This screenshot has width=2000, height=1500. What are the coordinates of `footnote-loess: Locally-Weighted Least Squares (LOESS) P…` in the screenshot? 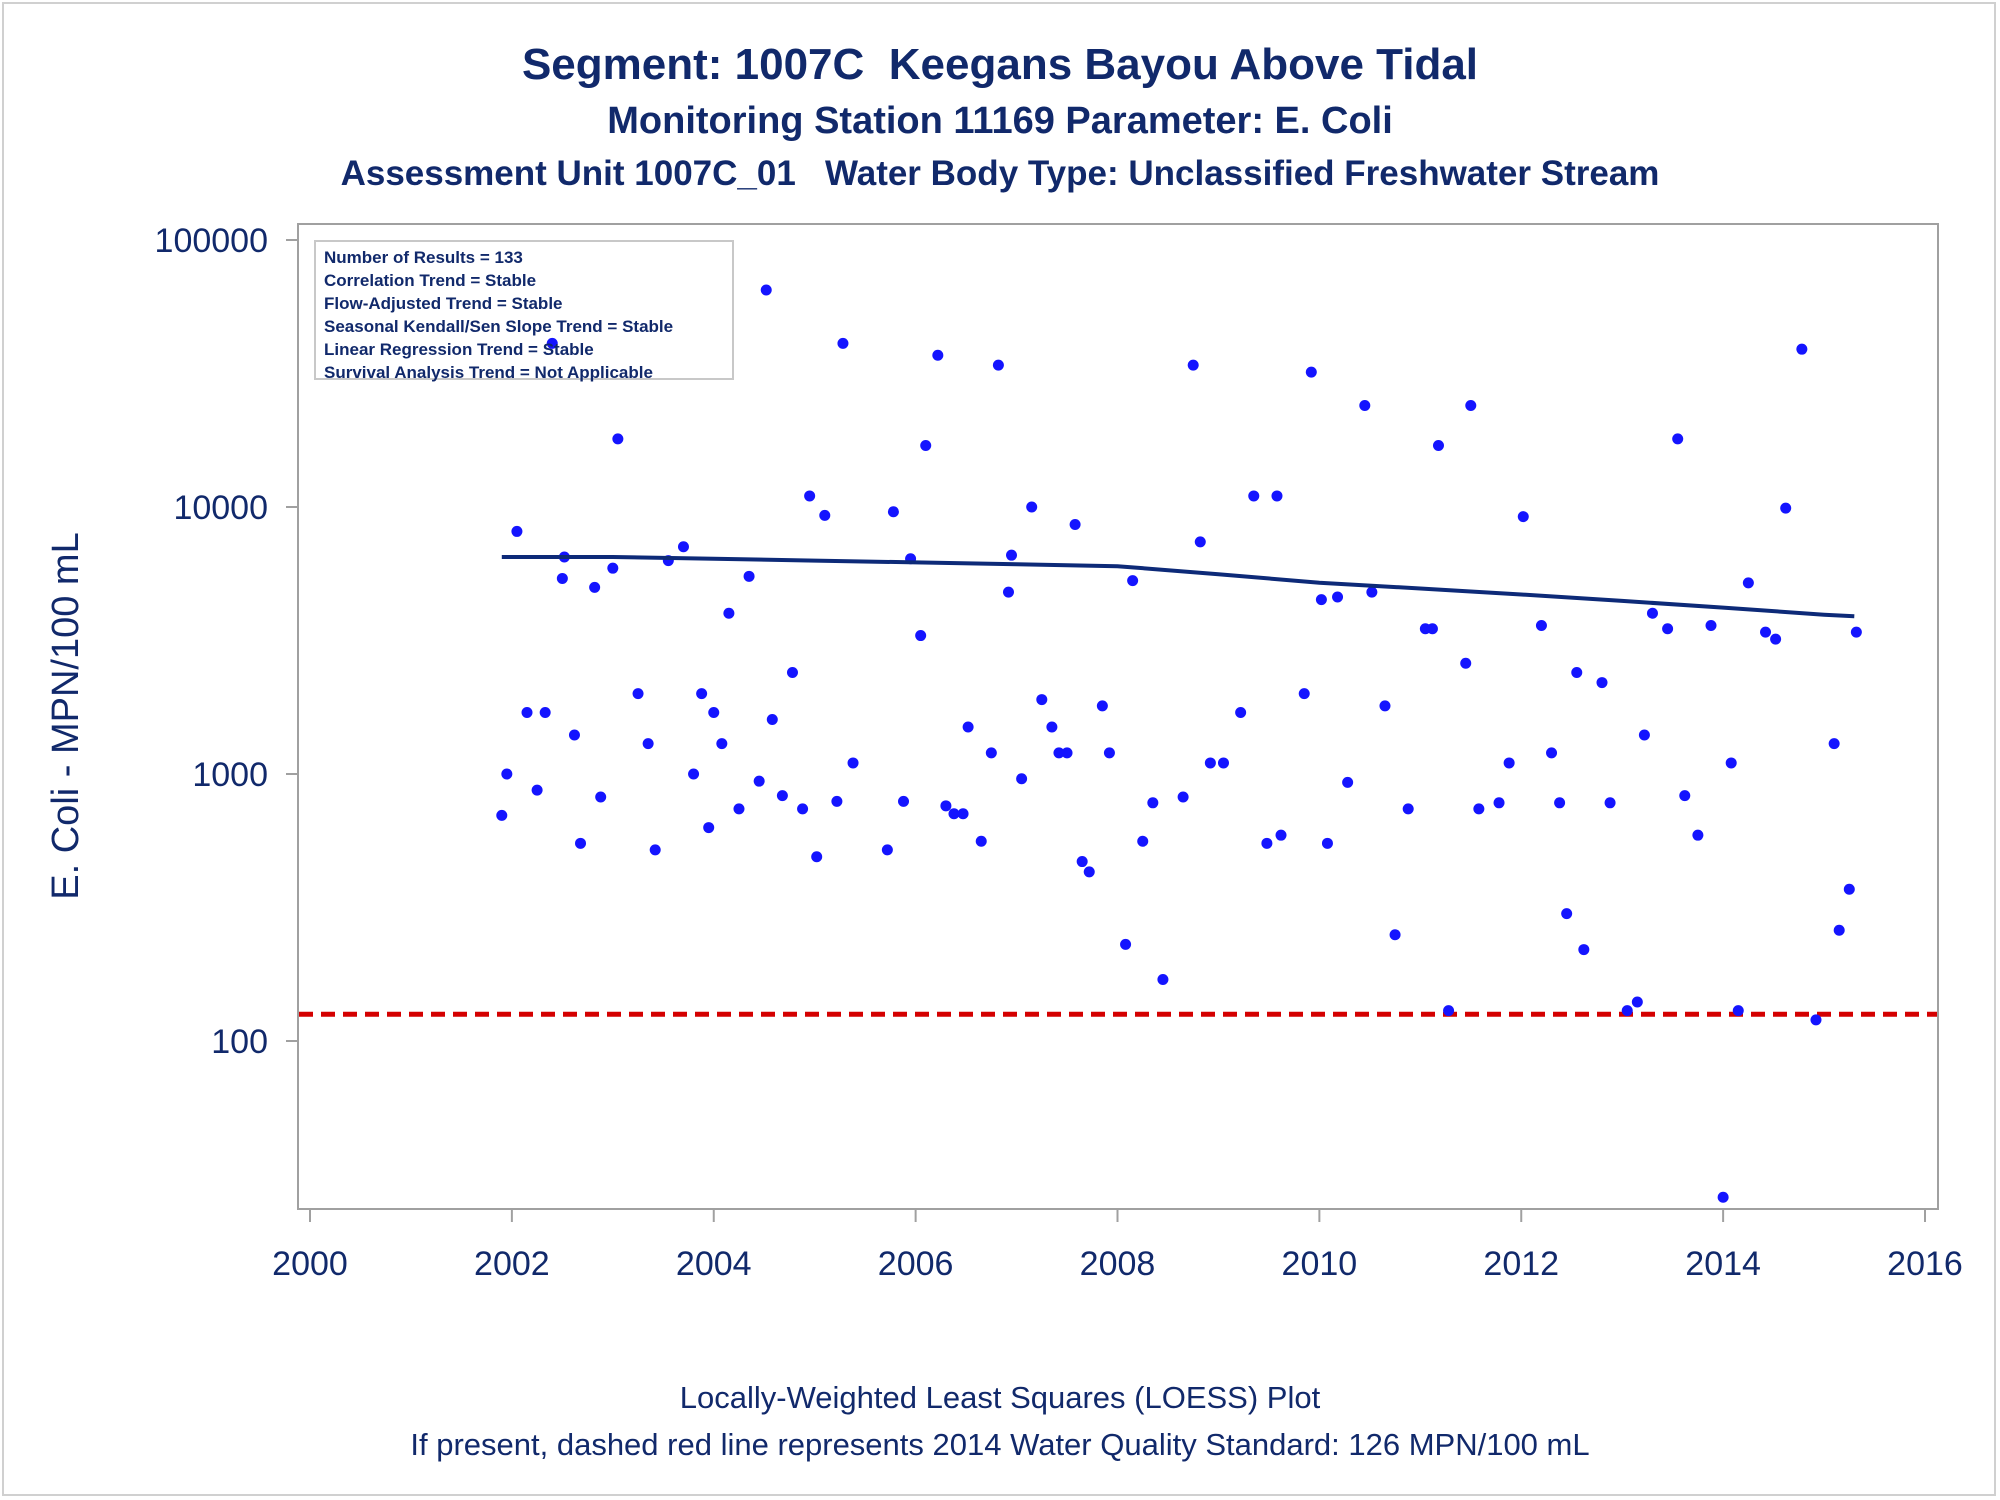 It's located at (1000, 1397).